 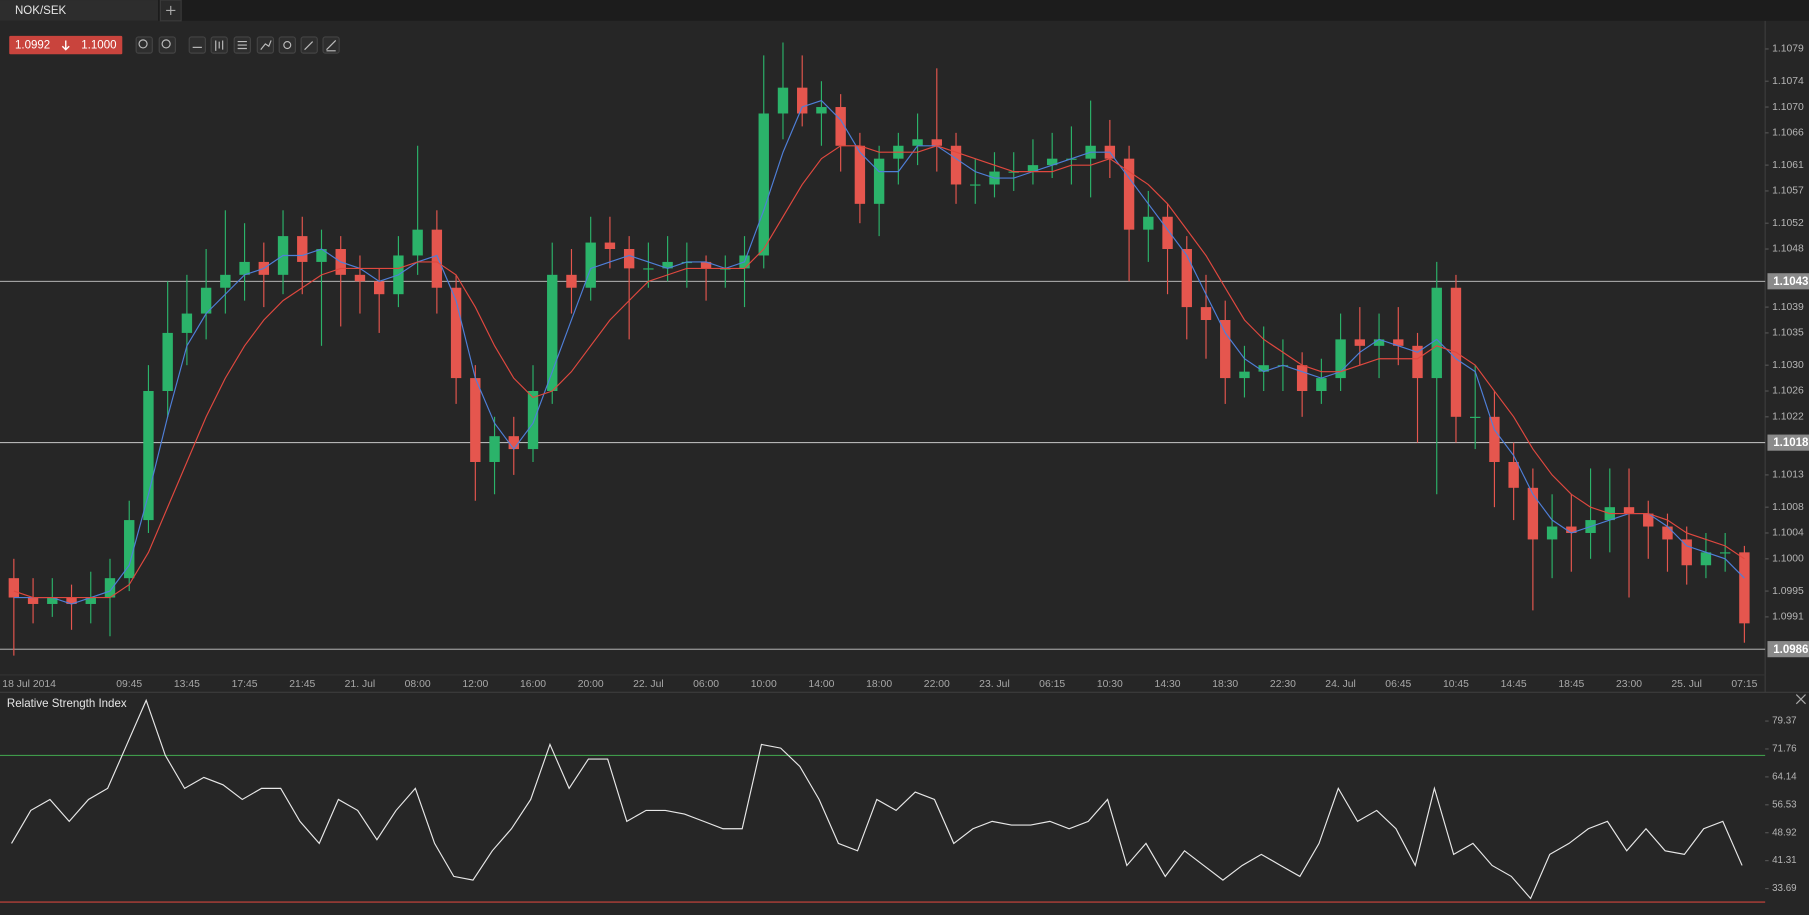 I want to click on y-tick-label: 1.1004, so click(x=1788, y=533).